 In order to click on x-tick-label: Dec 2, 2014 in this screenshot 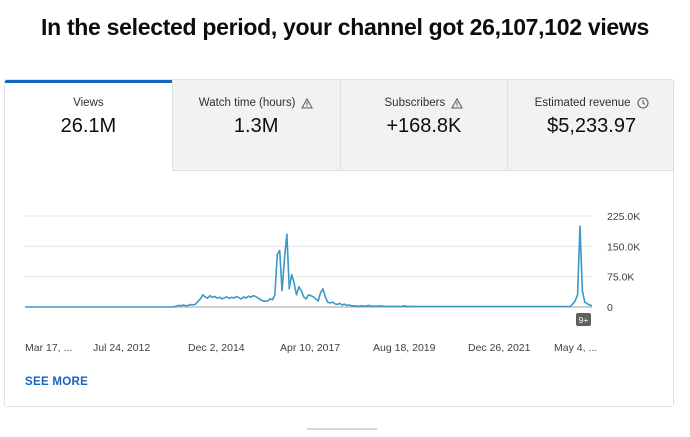, I will do `click(216, 348)`.